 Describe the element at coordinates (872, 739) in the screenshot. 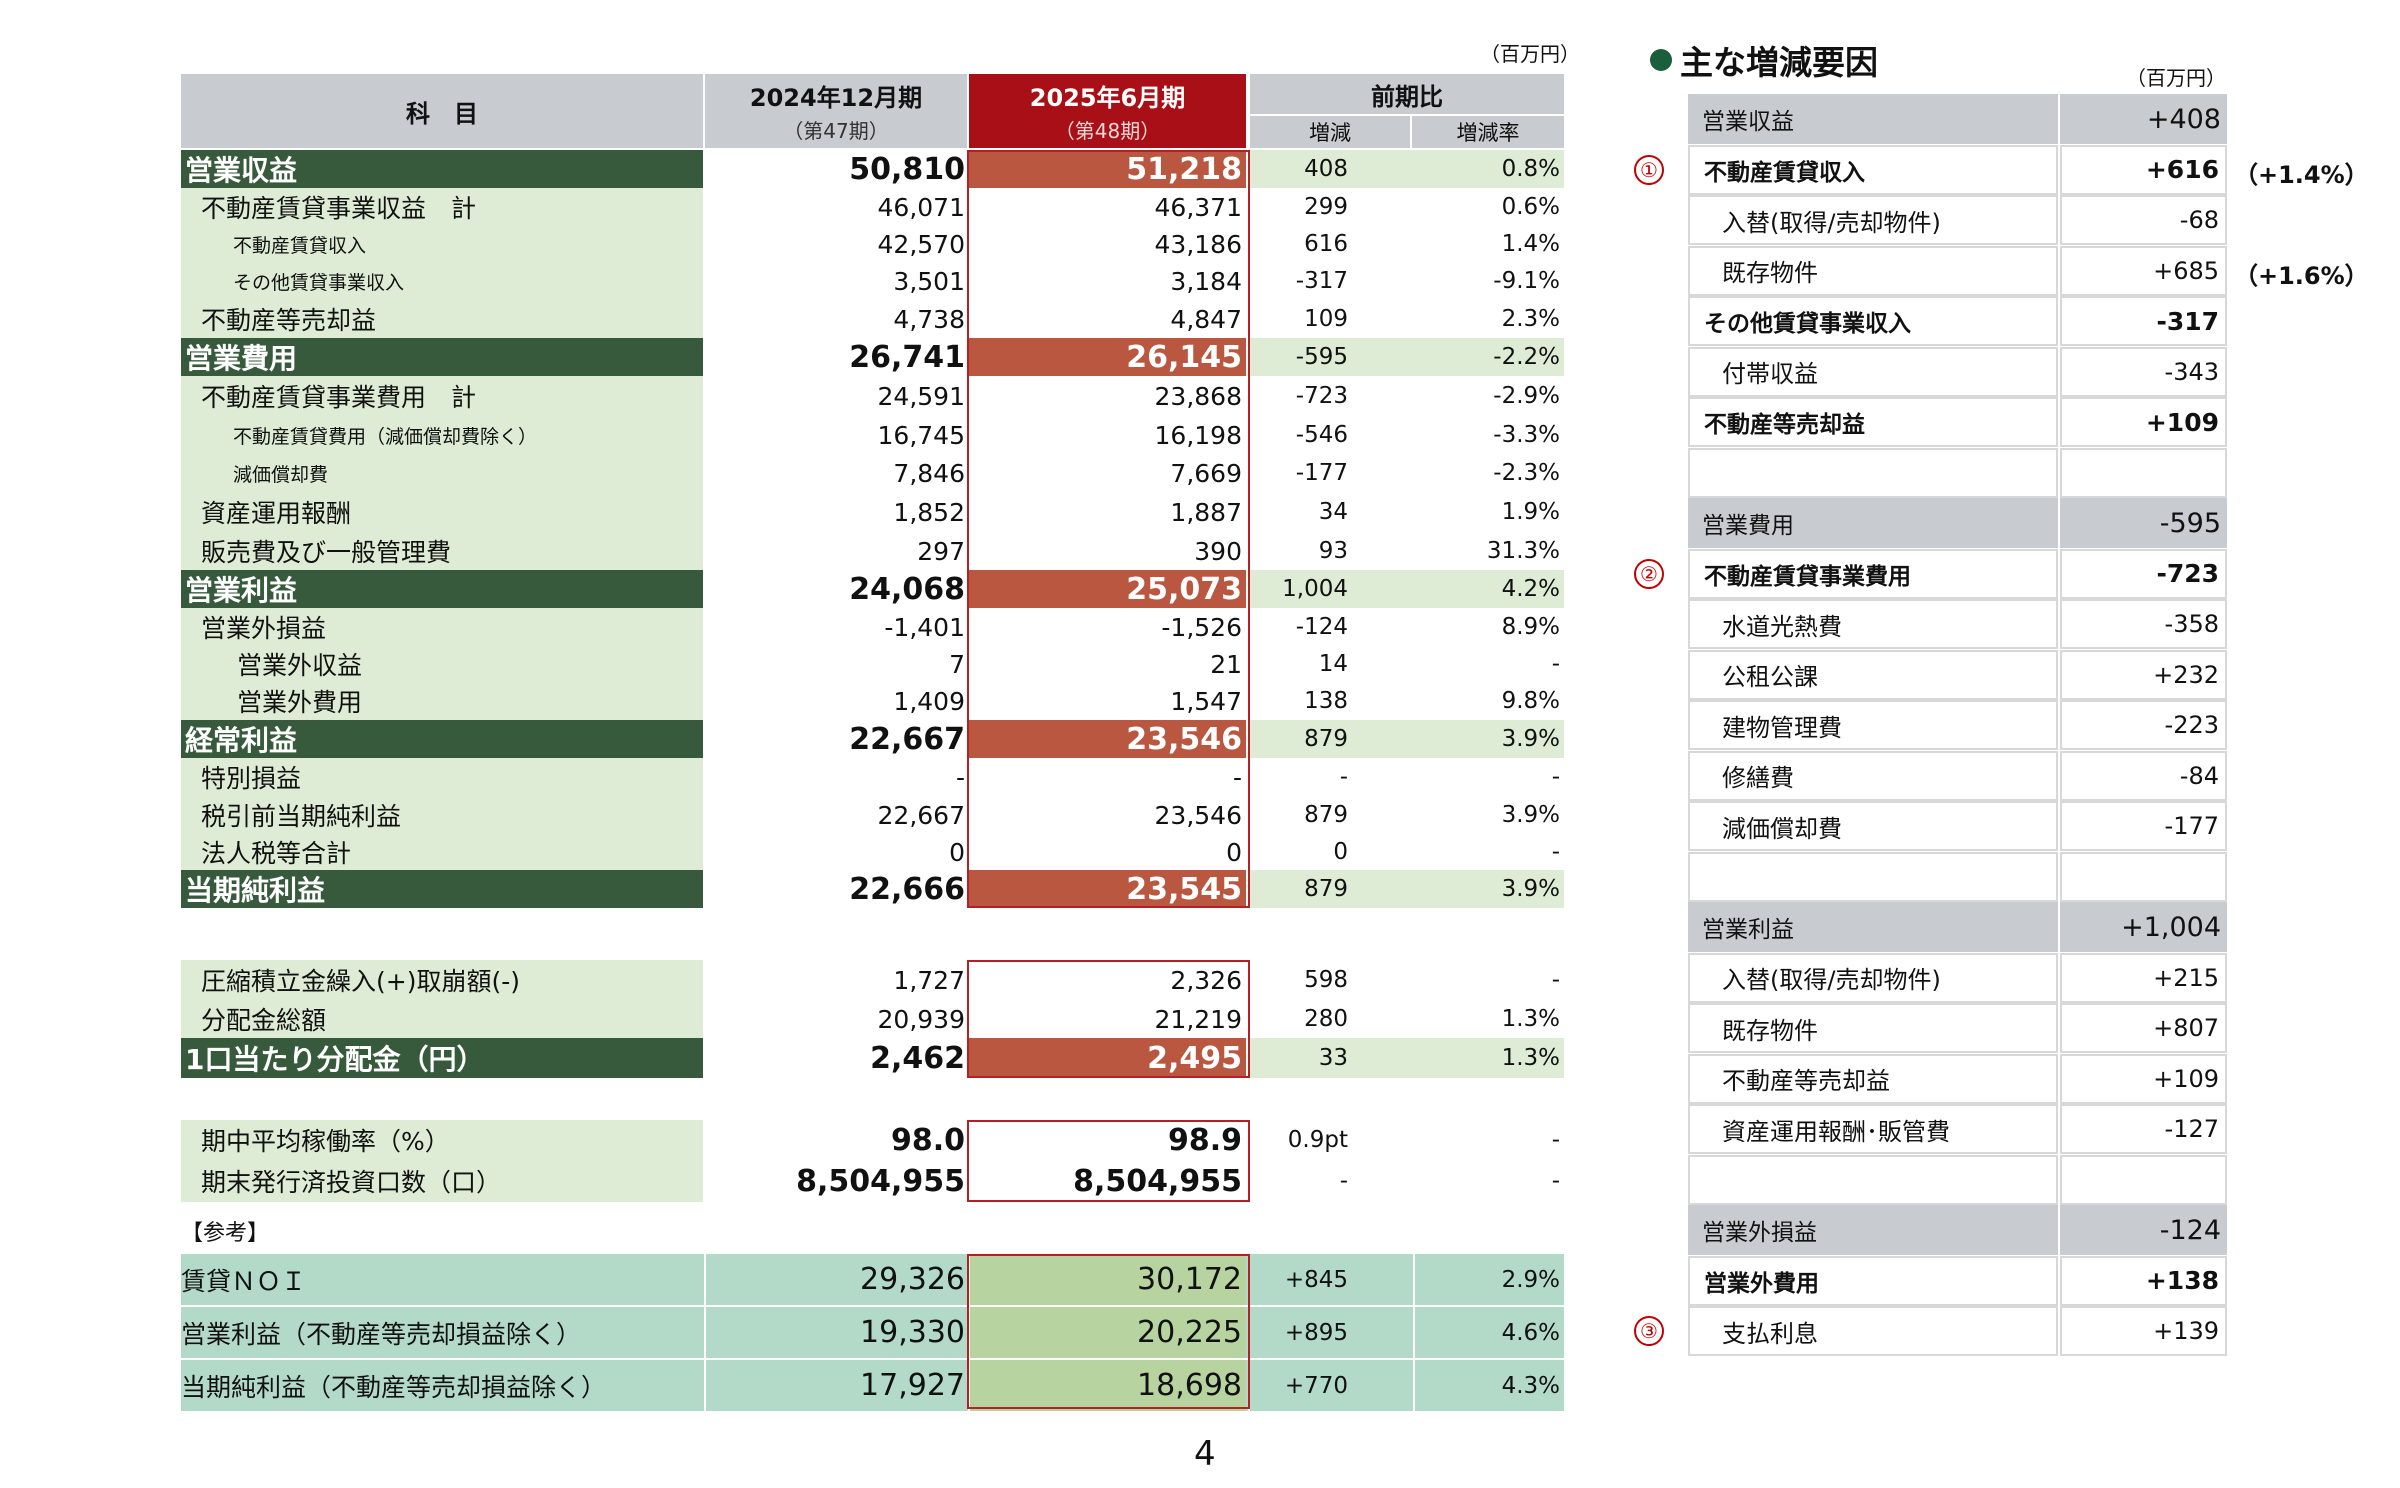

I see `table-row-total: 経常利益 22,667 23,546 879 3.9%` at that location.